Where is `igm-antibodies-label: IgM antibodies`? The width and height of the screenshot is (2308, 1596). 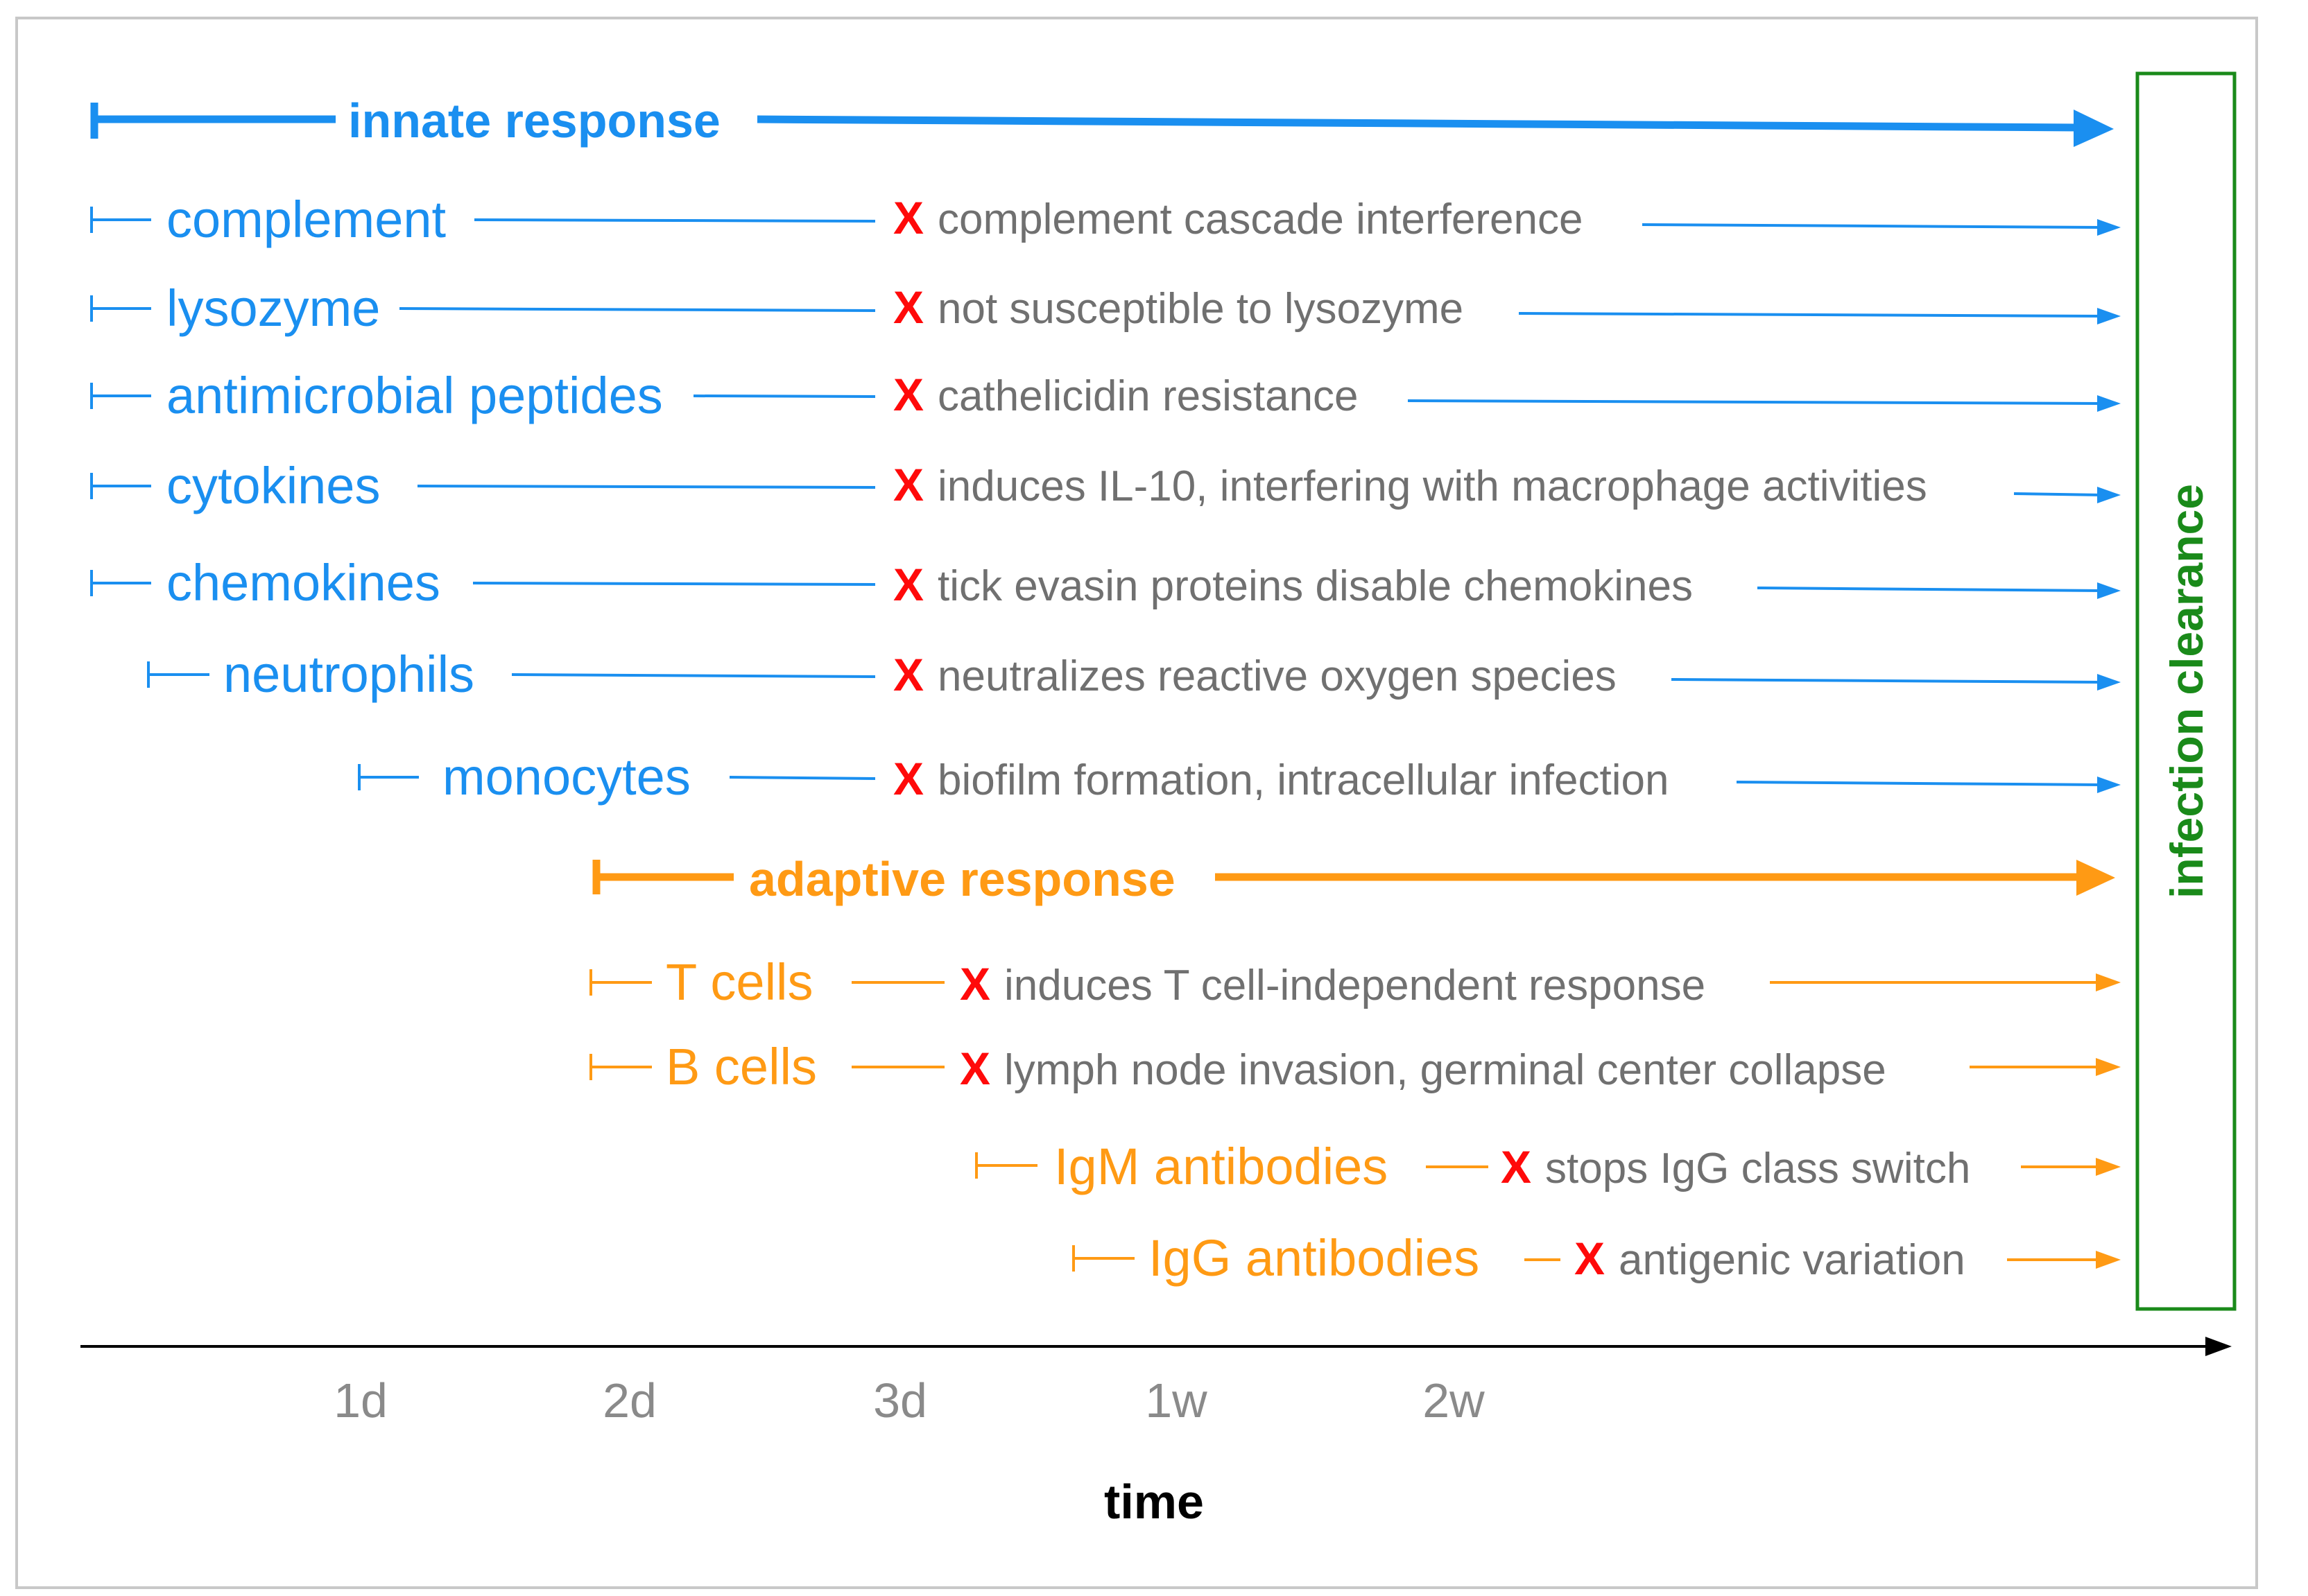 igm-antibodies-label: IgM antibodies is located at coordinates (1221, 1166).